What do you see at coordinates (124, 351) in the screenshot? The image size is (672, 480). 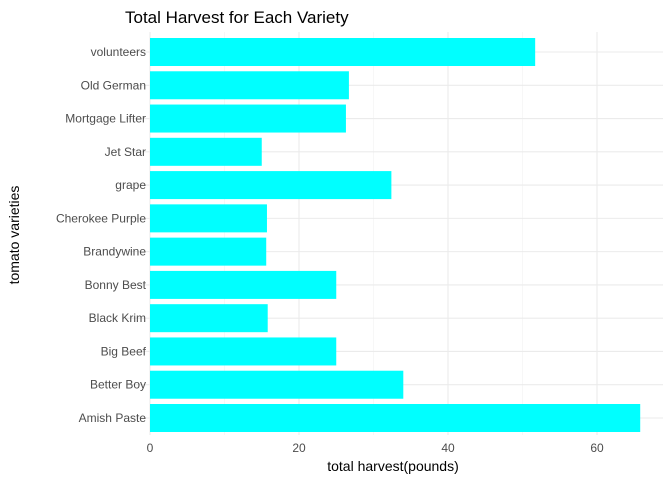 I see `y-tick-label: Big Beef` at bounding box center [124, 351].